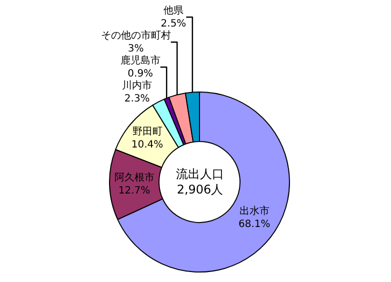 The height and width of the screenshot is (282, 391). Describe the element at coordinates (140, 60) in the screenshot. I see `slice-label: 鹿児島市` at that location.